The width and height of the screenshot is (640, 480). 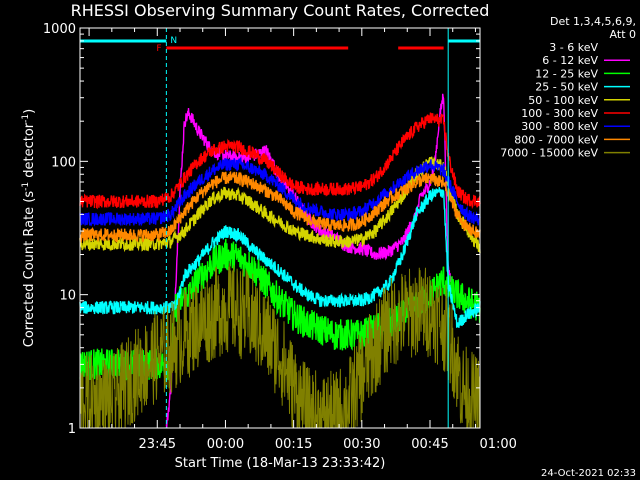 What do you see at coordinates (63, 162) in the screenshot?
I see `y-tick-label: 100` at bounding box center [63, 162].